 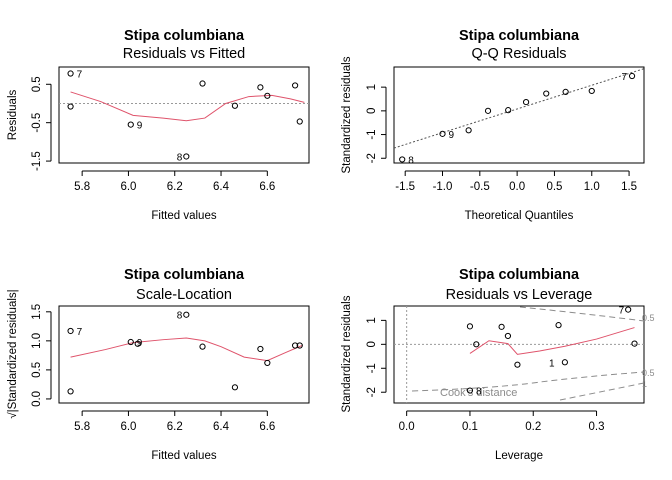 What do you see at coordinates (516, 181) in the screenshot?
I see `panel2-xaxis: -1.5 -1.0 -0.5 0.0 0.5 1.0 1.5` at bounding box center [516, 181].